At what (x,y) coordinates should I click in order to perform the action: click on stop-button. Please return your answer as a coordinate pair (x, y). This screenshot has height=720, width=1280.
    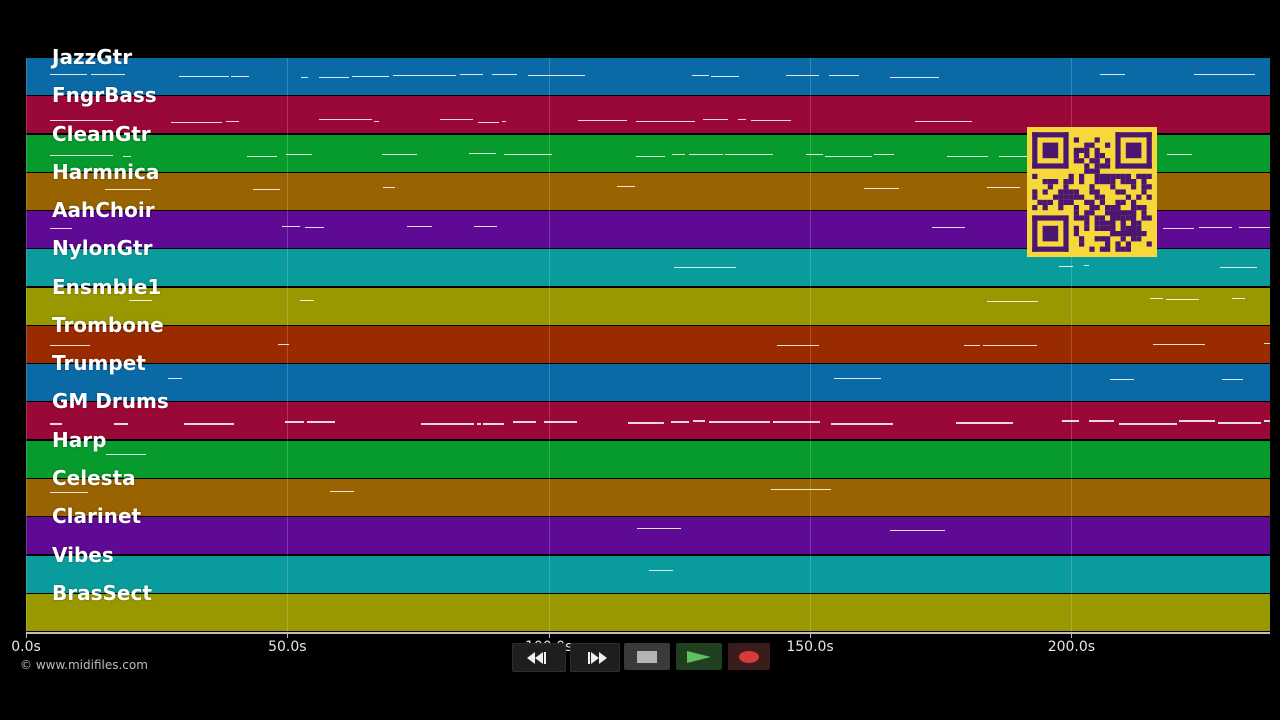
    Looking at the image, I should click on (647, 656).